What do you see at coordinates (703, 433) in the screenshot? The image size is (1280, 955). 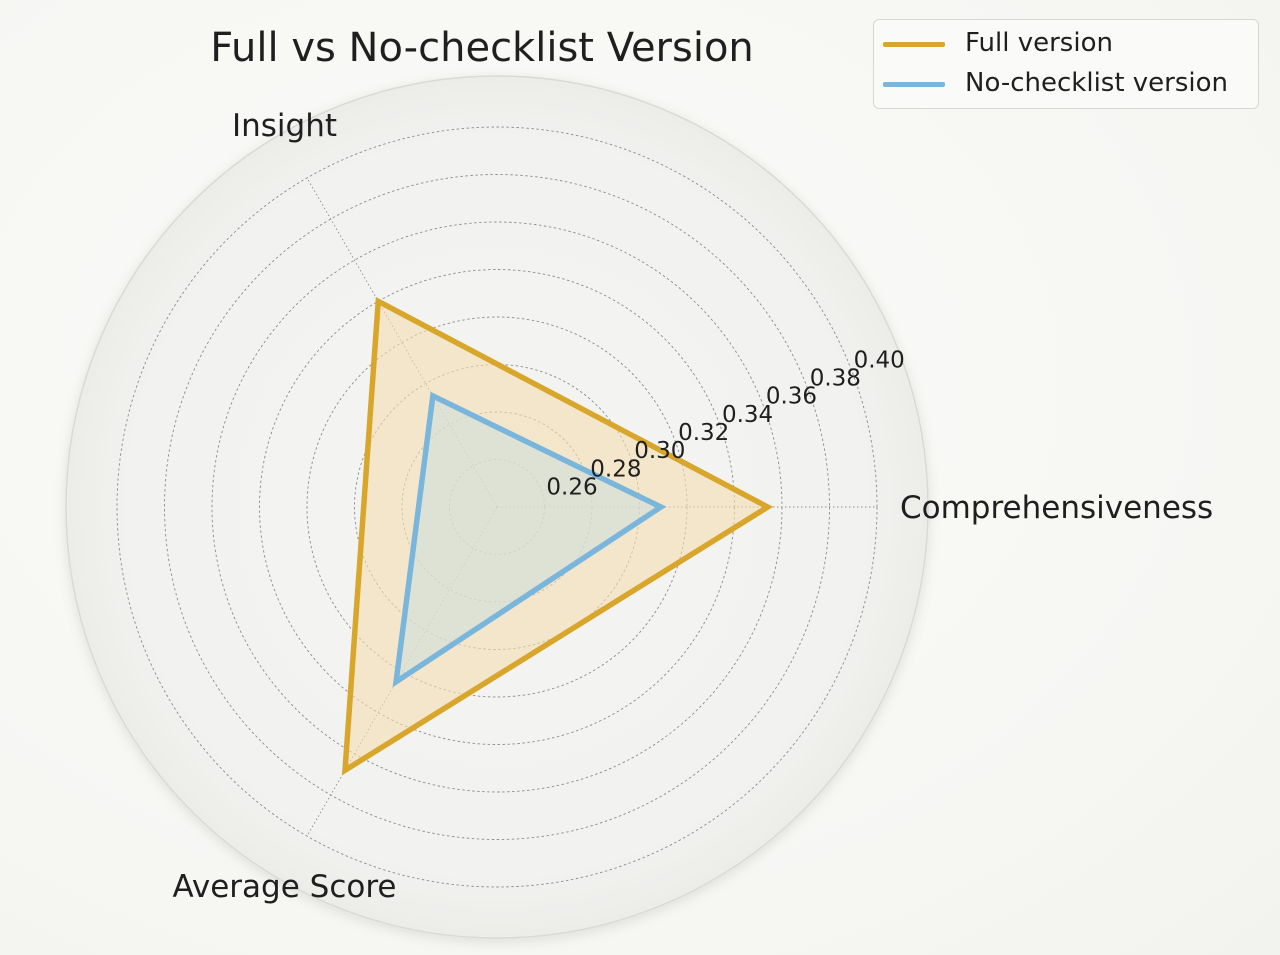 I see `rtick-label: 0.32` at bounding box center [703, 433].